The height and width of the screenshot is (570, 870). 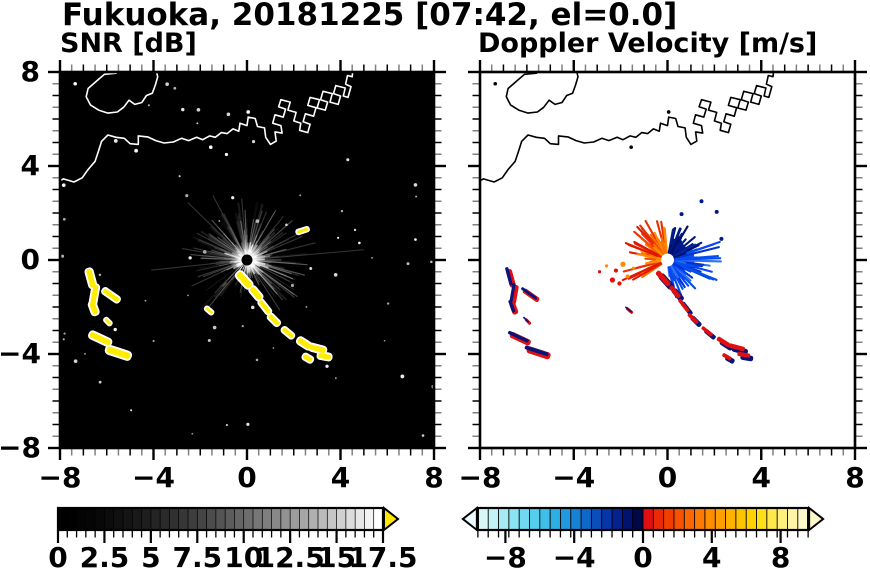 I want to click on doppler-long-ray, so click(x=697, y=259).